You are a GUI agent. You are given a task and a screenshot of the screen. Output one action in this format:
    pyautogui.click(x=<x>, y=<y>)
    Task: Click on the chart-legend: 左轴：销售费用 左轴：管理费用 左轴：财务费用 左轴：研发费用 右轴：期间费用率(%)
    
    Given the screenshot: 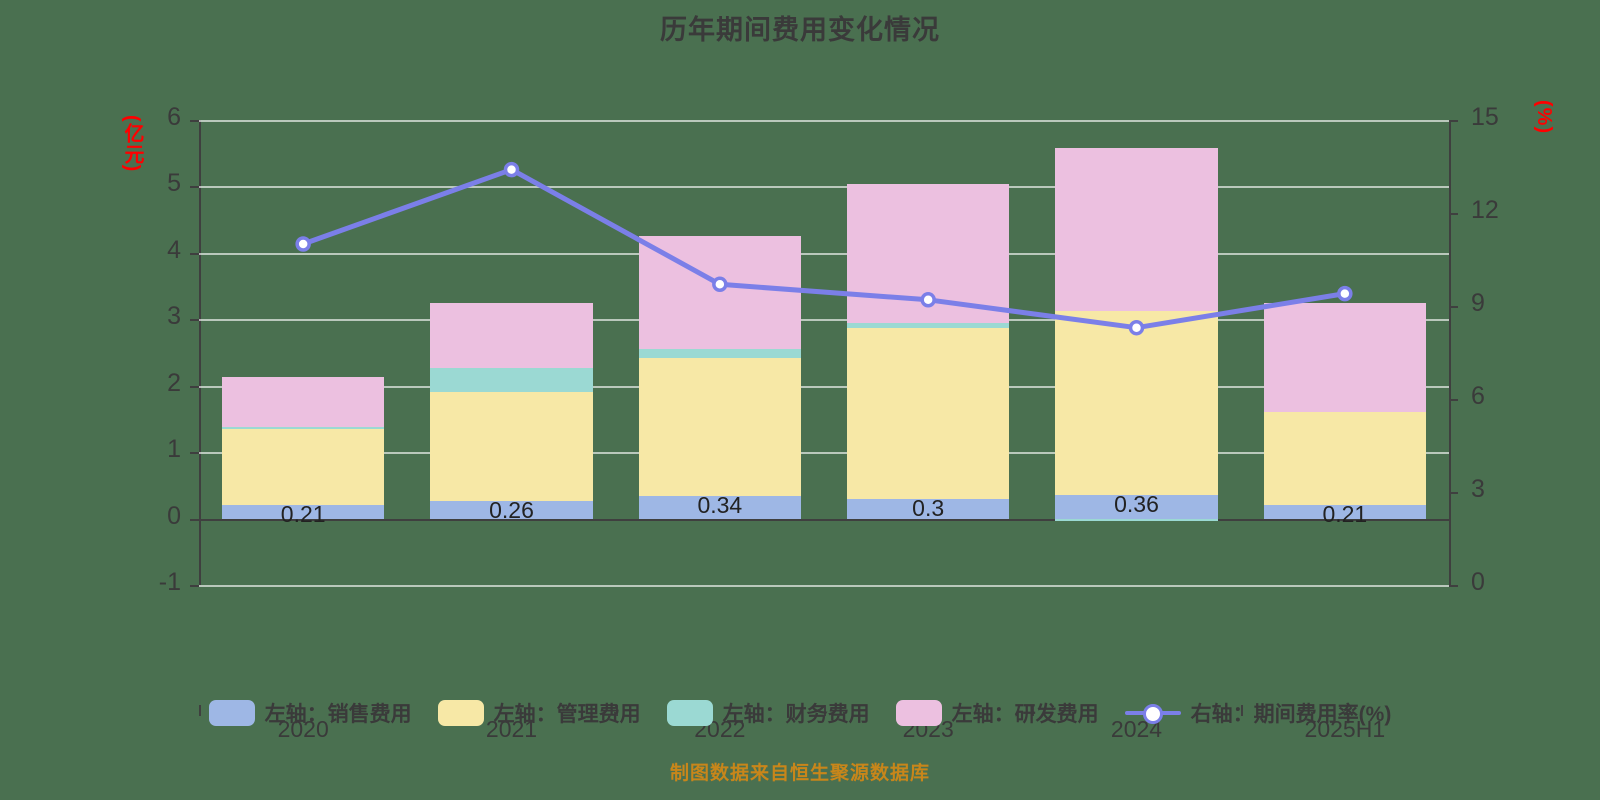 What is the action you would take?
    pyautogui.click(x=800, y=713)
    